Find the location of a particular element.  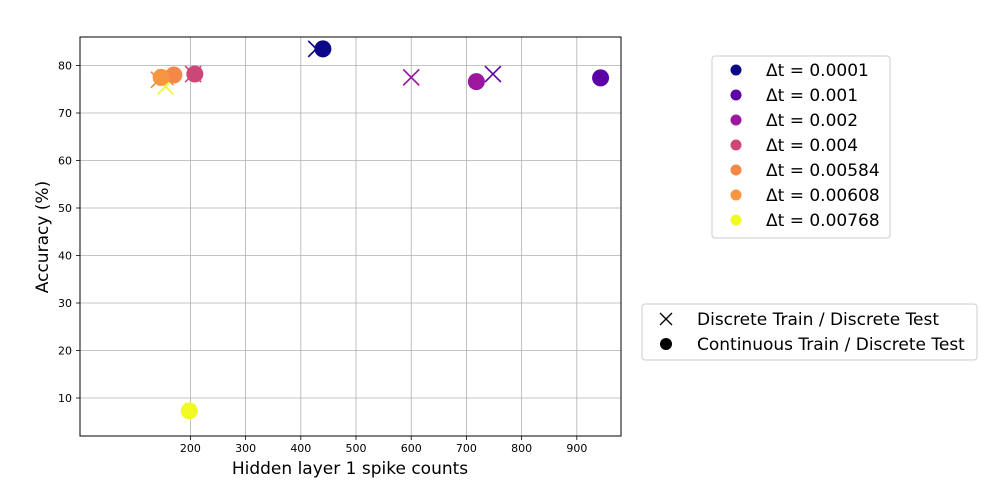

legend-entry-label: Δt = 0.00584 is located at coordinates (823, 171).